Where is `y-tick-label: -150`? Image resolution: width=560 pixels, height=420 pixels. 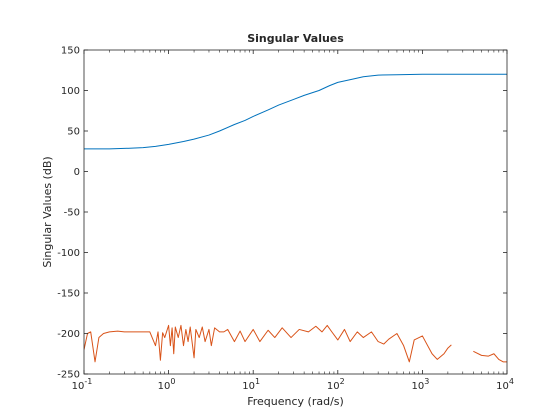
y-tick-label: -150 is located at coordinates (68, 294).